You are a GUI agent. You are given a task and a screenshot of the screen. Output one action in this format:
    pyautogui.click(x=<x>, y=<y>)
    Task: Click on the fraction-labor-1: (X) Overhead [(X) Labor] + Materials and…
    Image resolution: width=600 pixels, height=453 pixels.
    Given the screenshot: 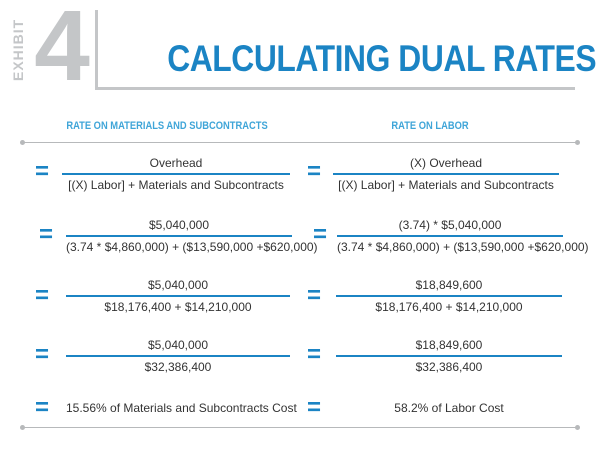 What is the action you would take?
    pyautogui.click(x=446, y=175)
    